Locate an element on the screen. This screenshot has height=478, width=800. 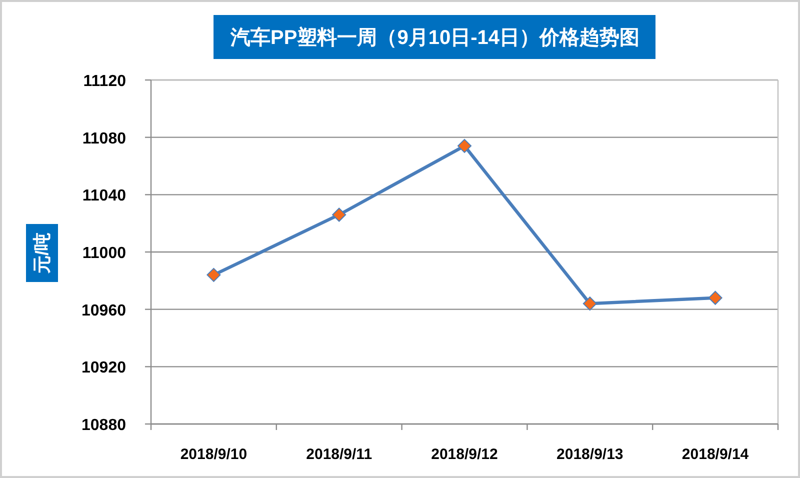
chart-title: 汽车PP塑料一周（9月10日-14日）价格趋势图 is located at coordinates (435, 37).